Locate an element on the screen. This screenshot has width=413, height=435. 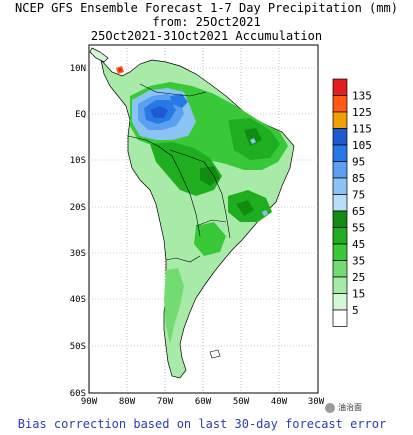
legend-label: 85 is located at coordinates (358, 178).